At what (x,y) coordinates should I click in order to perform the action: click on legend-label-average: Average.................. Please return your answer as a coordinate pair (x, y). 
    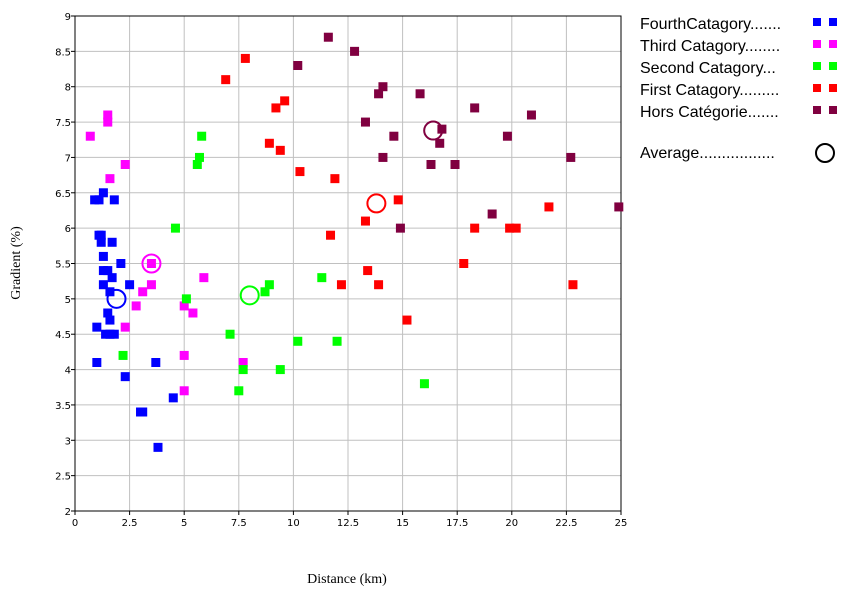
    Looking at the image, I should click on (707, 153).